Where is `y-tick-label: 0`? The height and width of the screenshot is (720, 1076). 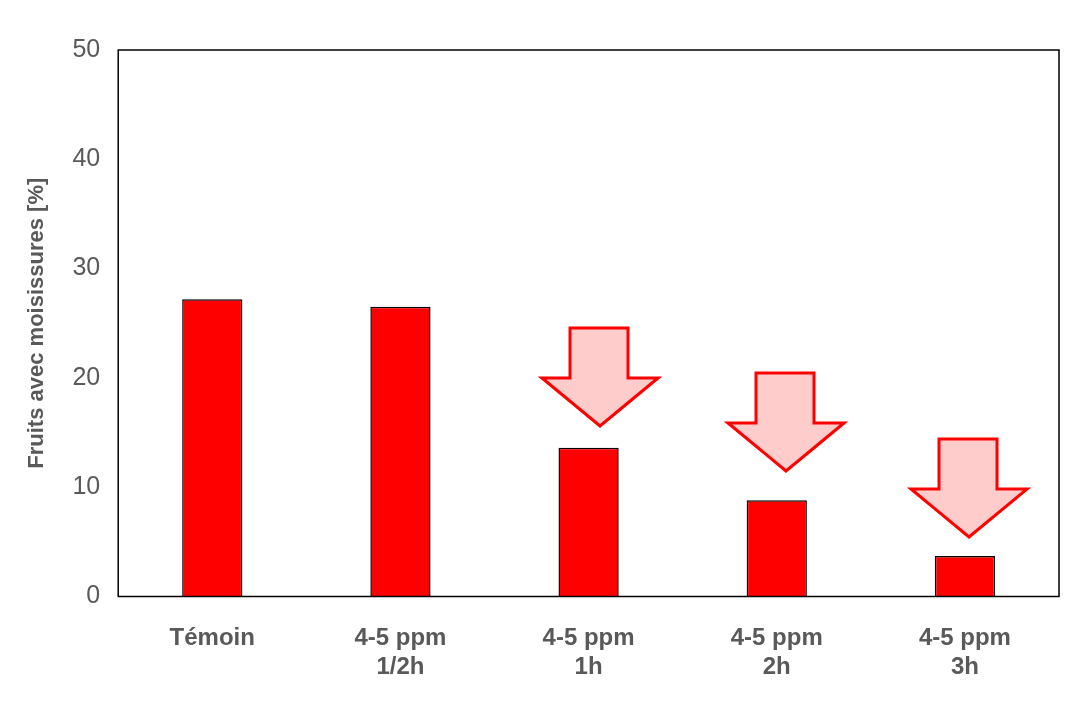
y-tick-label: 0 is located at coordinates (93, 594).